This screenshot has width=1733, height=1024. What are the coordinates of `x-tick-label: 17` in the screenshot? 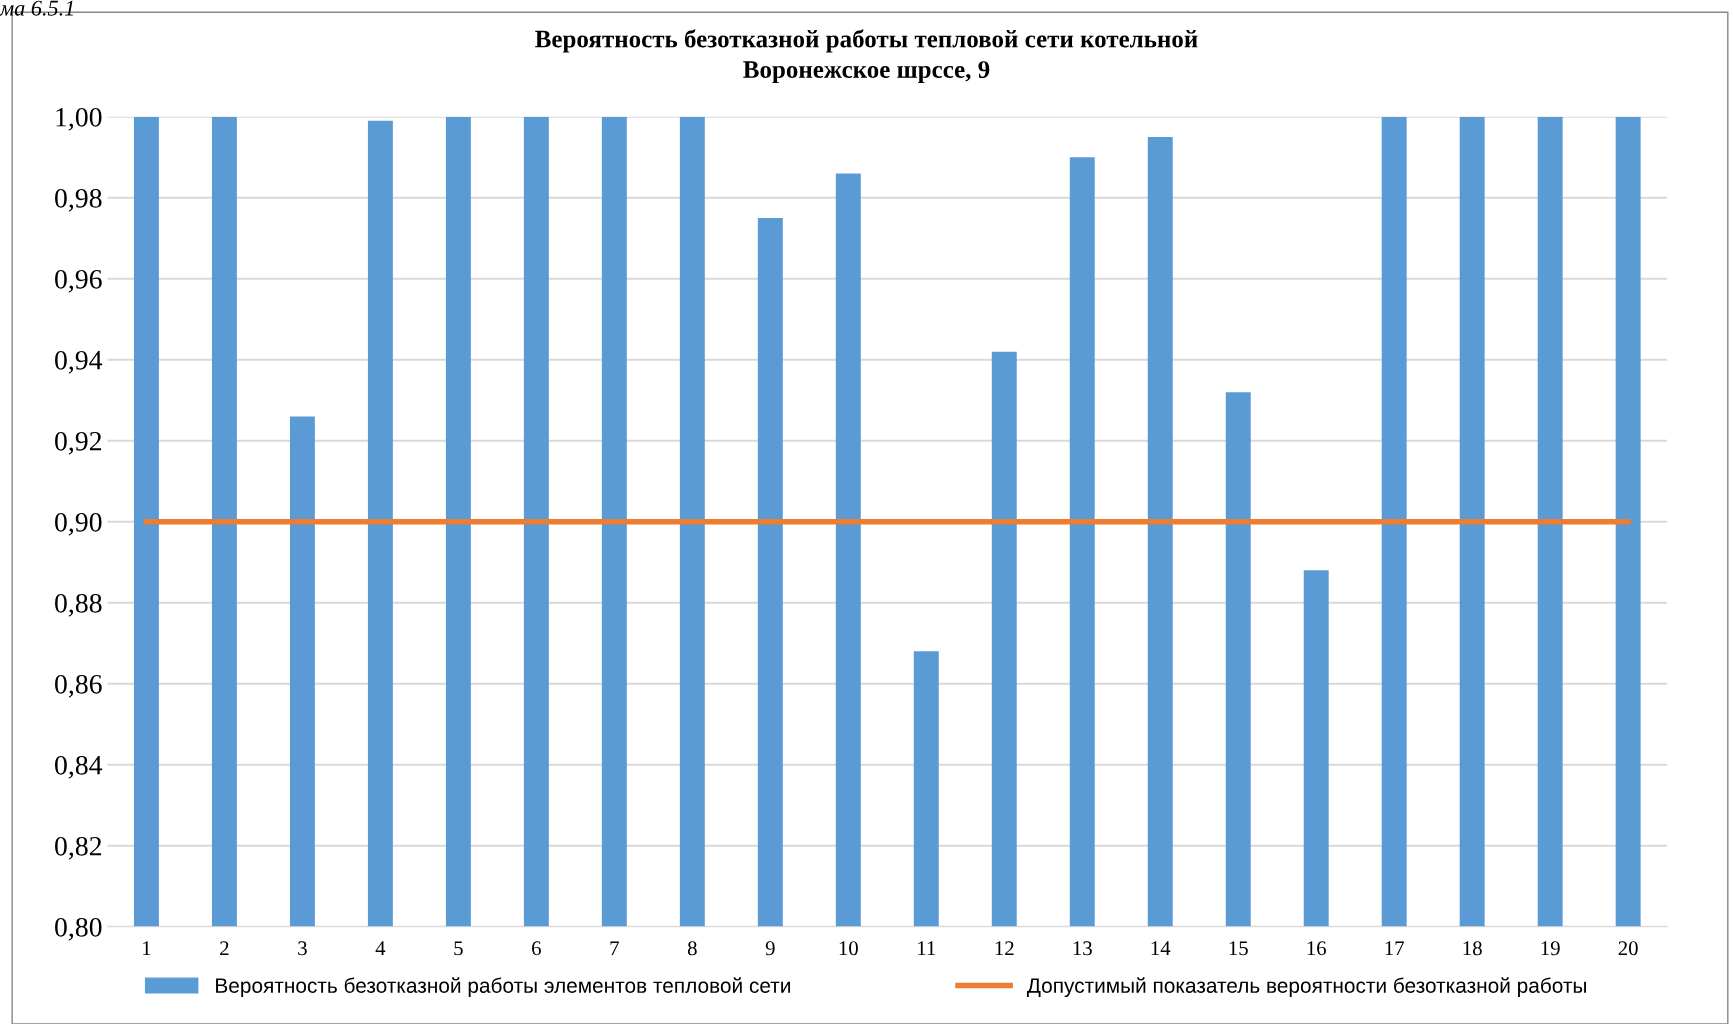 It's located at (1395, 948).